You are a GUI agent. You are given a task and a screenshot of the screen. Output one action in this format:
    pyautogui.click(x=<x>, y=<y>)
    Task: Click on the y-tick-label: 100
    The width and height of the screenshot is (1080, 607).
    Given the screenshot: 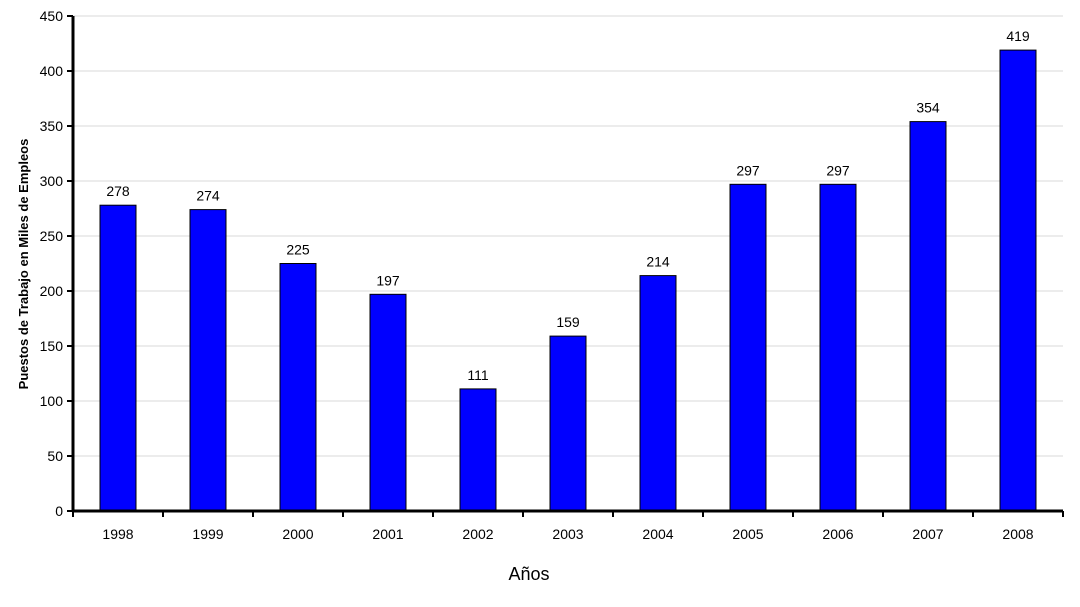 What is the action you would take?
    pyautogui.click(x=52, y=401)
    